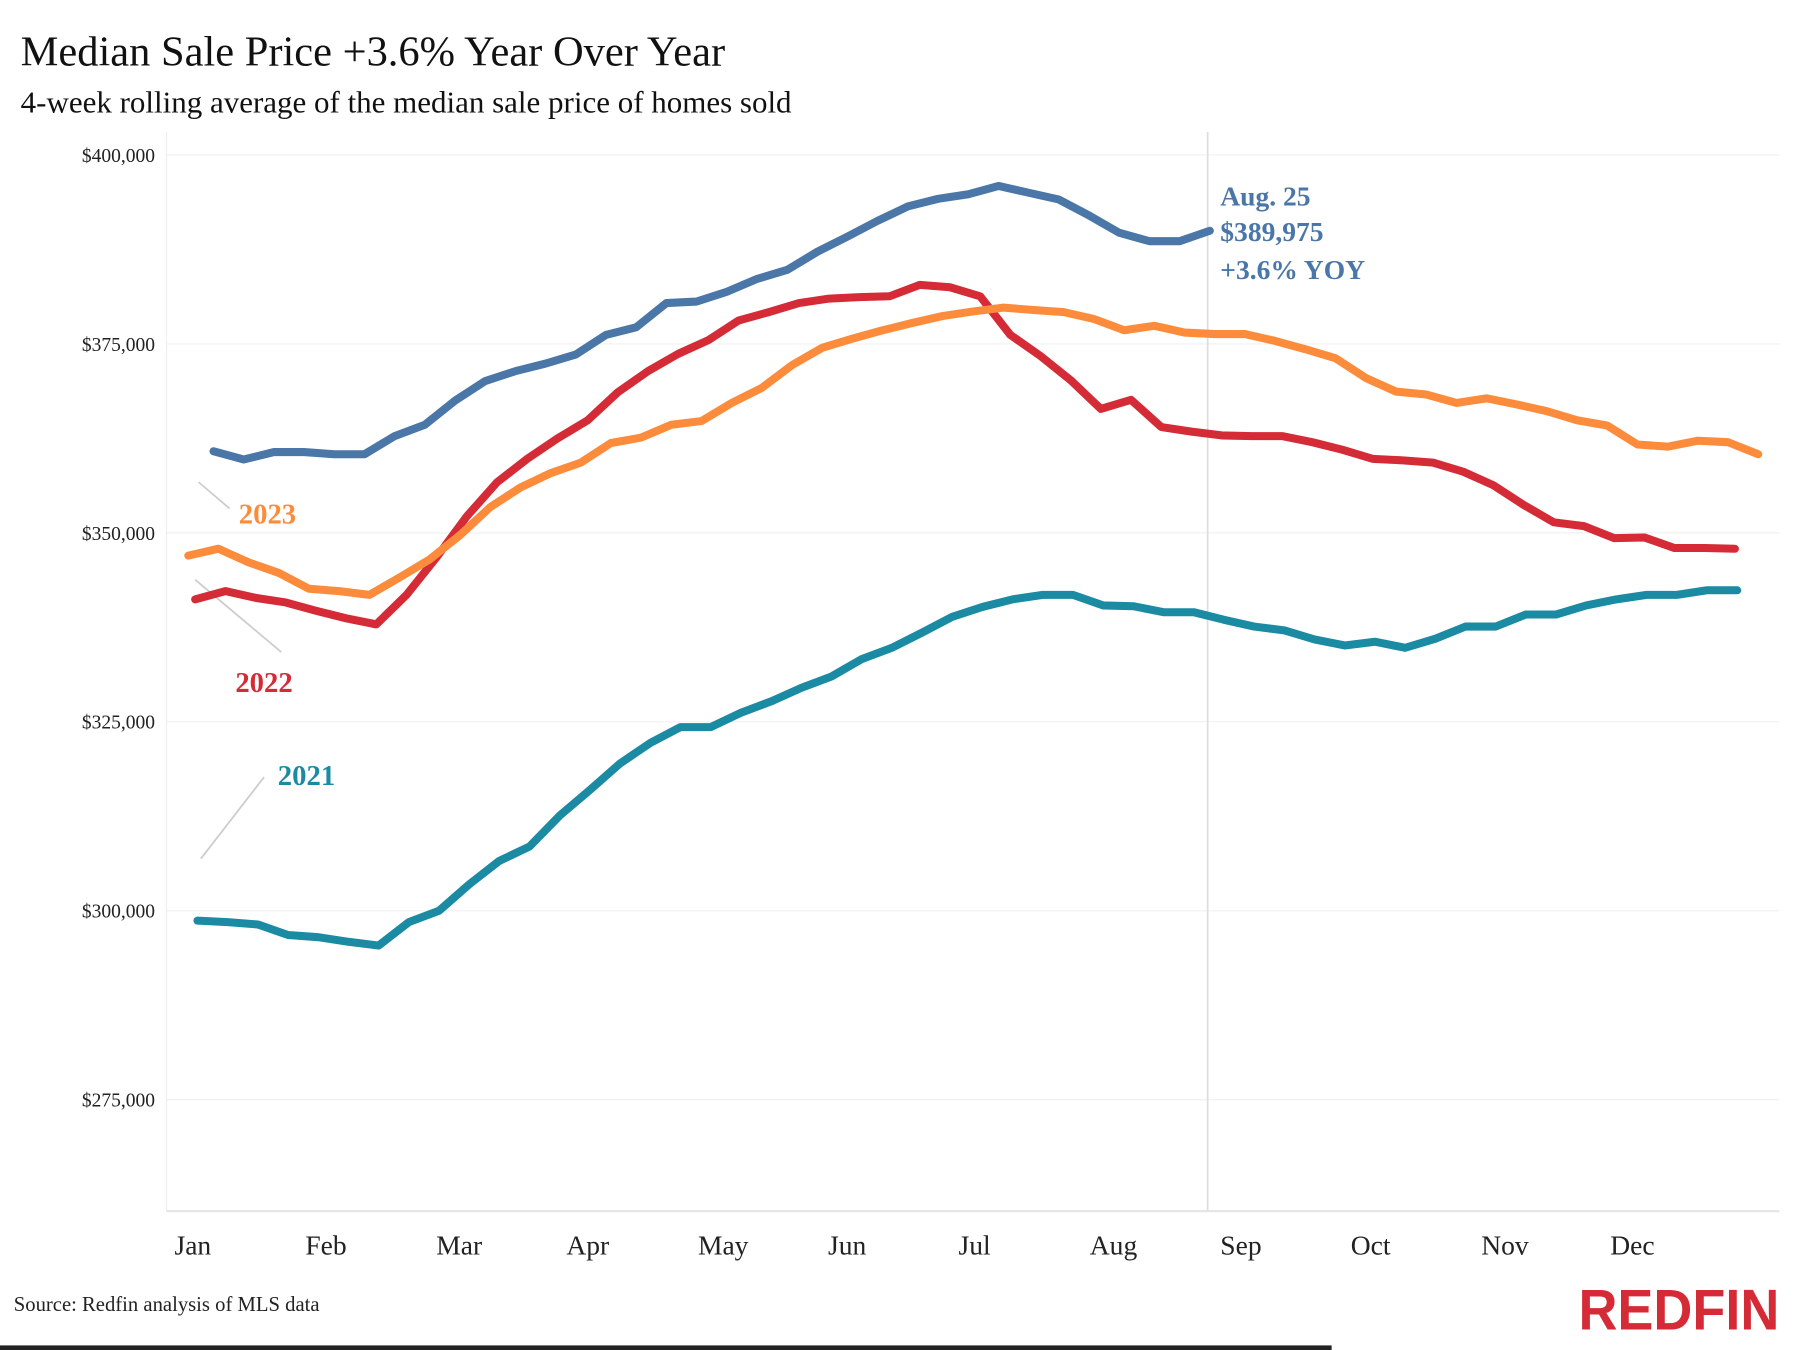 This screenshot has height=1350, width=1800. Describe the element at coordinates (232, 818) in the screenshot. I see `leader-line-2021` at that location.